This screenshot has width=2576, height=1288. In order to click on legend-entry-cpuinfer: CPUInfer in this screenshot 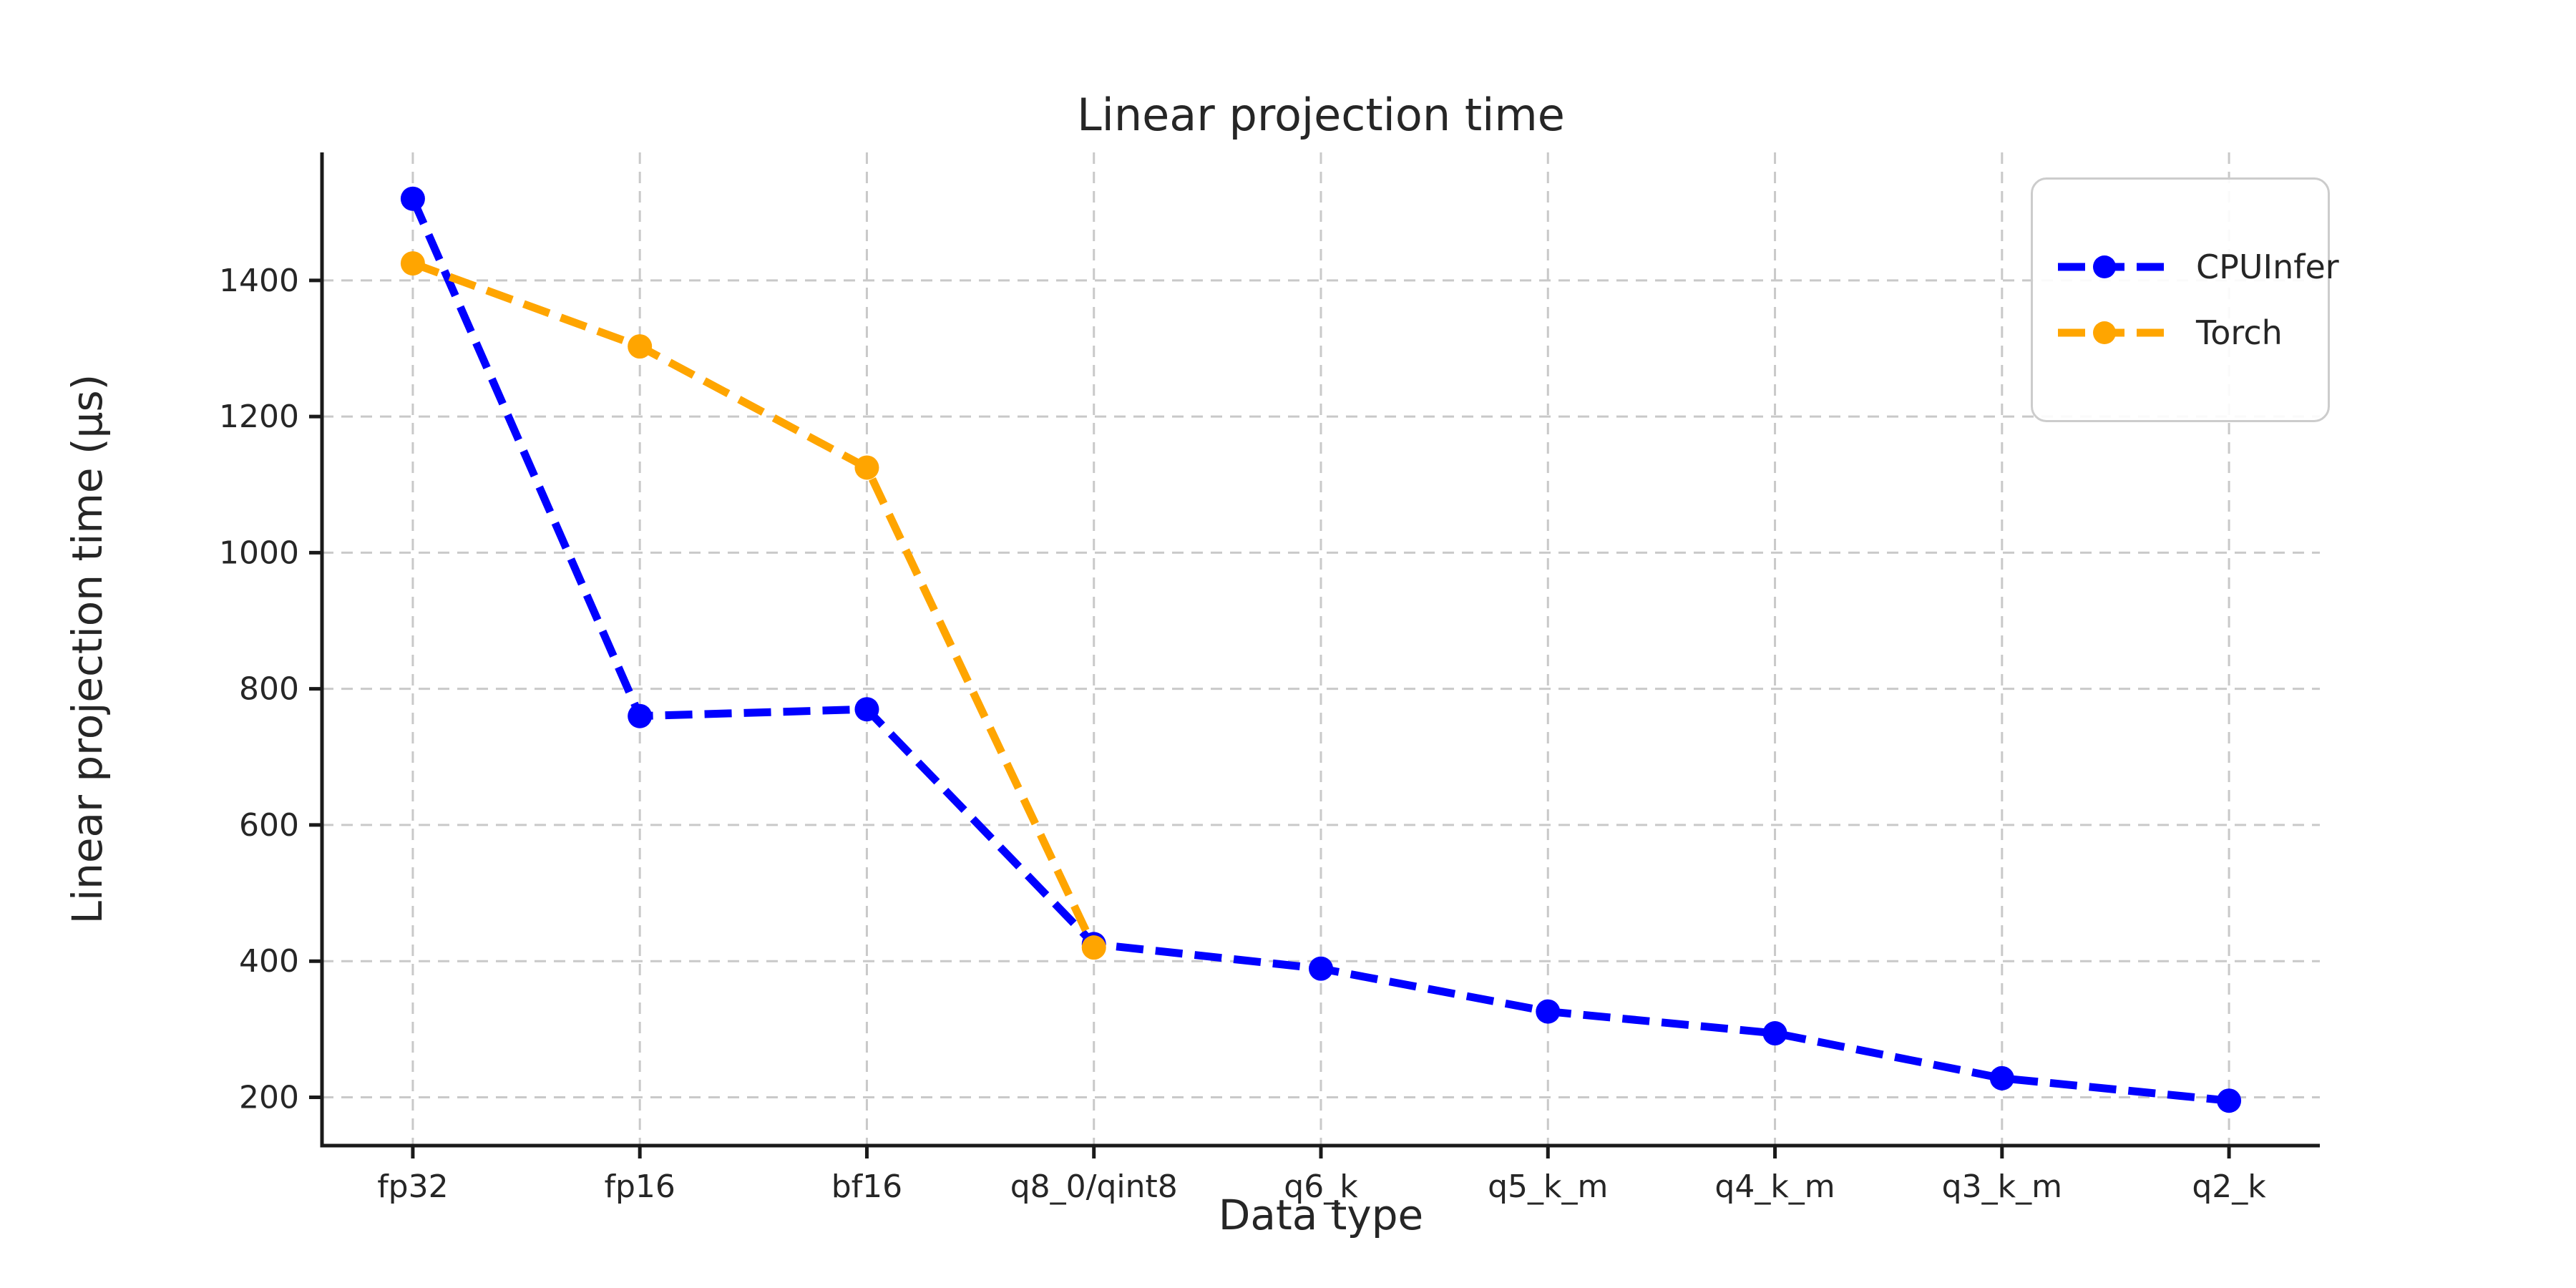, I will do `click(2196, 267)`.